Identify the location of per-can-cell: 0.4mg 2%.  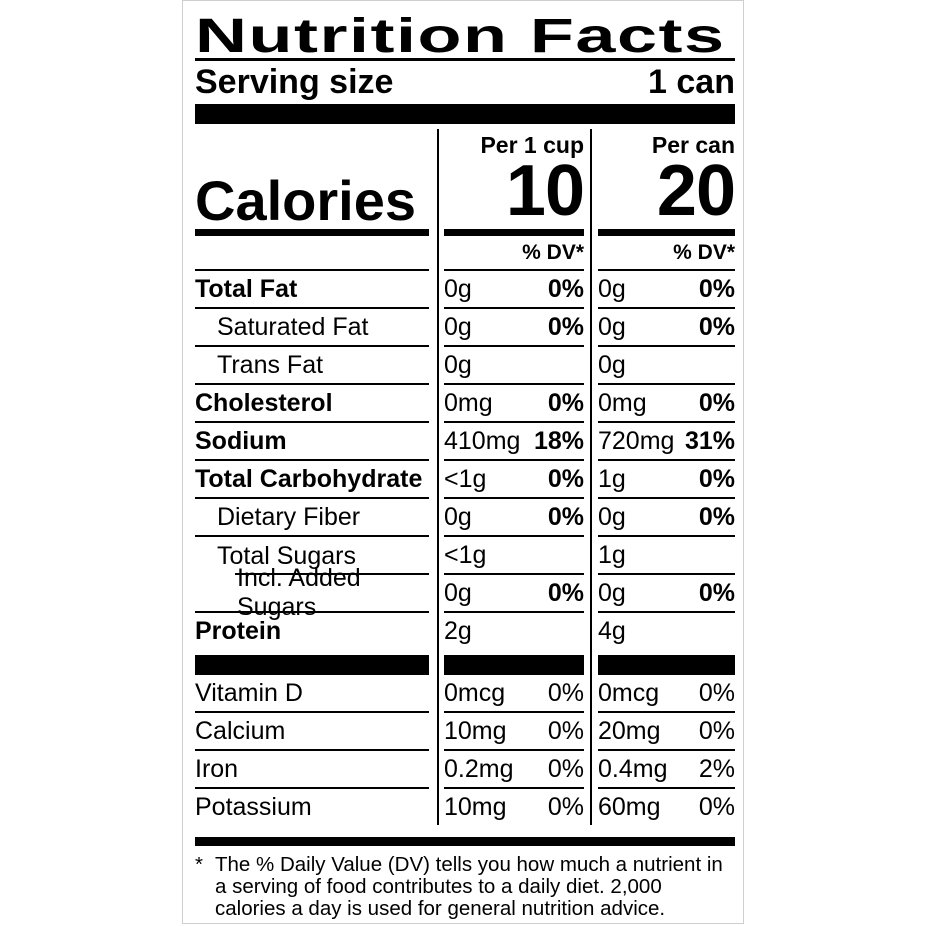
(666, 770).